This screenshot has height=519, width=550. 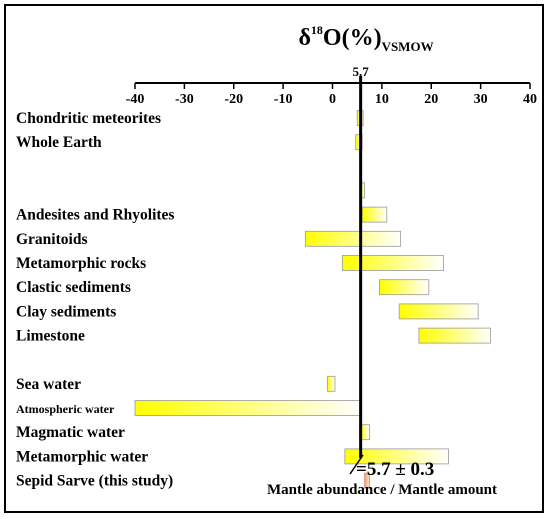 What do you see at coordinates (431, 99) in the screenshot?
I see `x-tick-label: 20` at bounding box center [431, 99].